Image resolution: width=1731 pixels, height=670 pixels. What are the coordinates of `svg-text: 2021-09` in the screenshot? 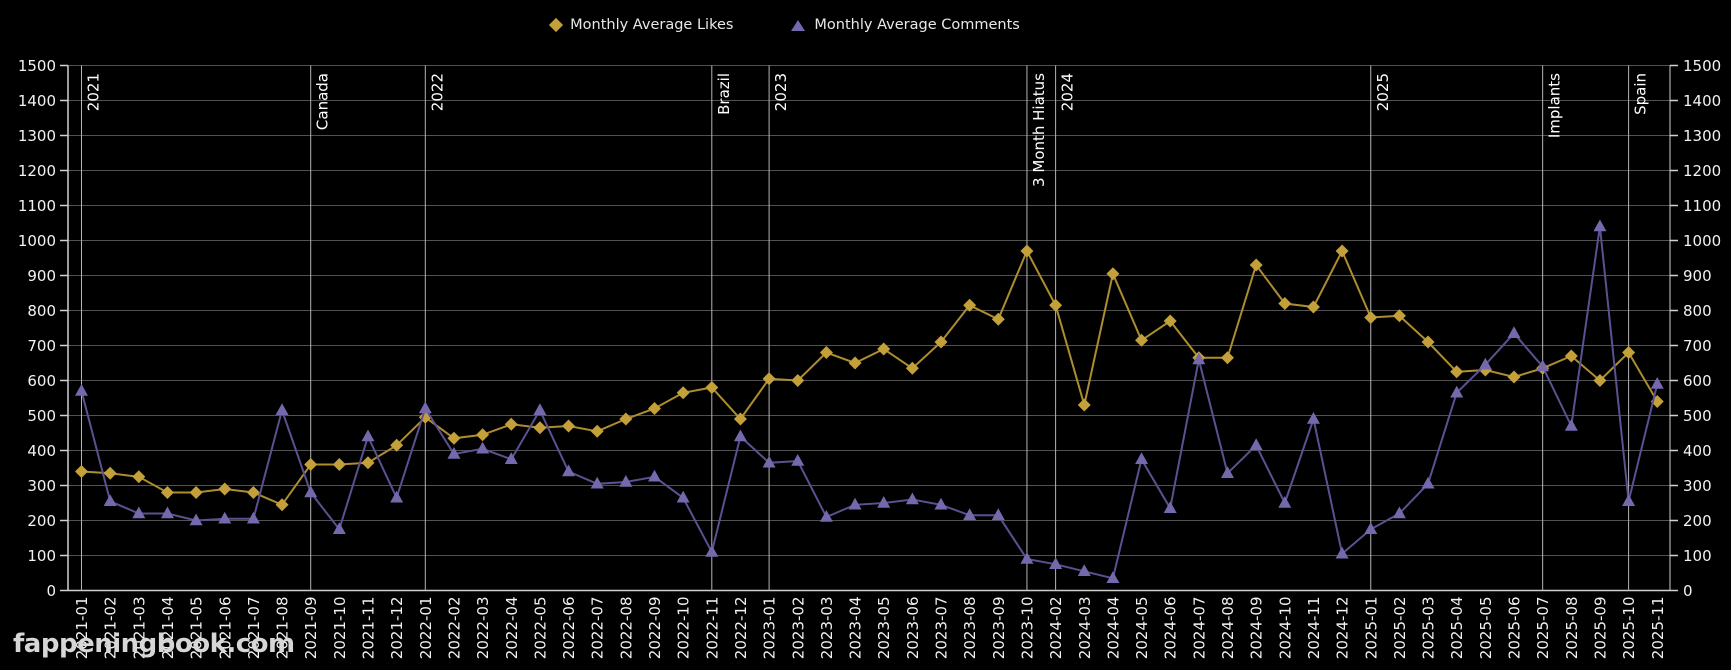 It's located at (311, 628).